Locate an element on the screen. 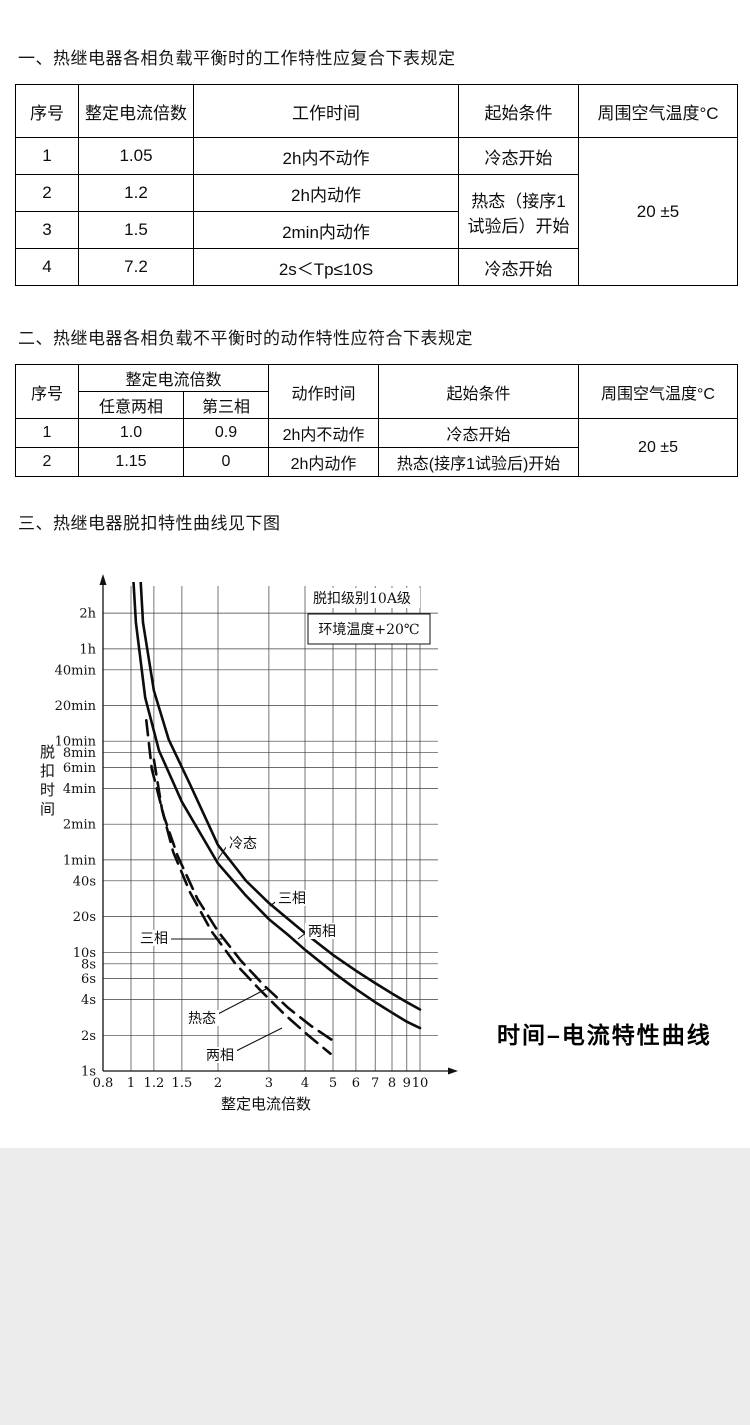 Image resolution: width=750 pixels, height=1425 pixels. table-header-cell: 起始条件 is located at coordinates (518, 111).